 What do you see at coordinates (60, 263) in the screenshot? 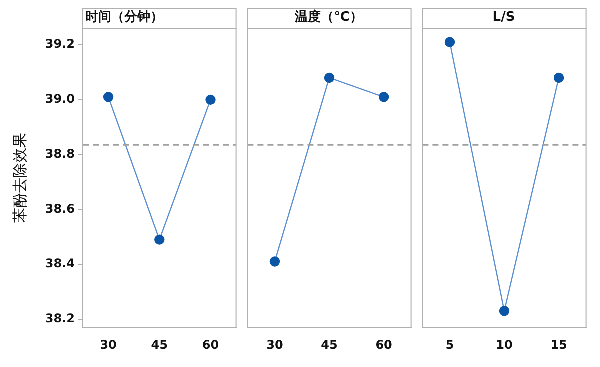
I see `y-tick-label: 38.4` at bounding box center [60, 263].